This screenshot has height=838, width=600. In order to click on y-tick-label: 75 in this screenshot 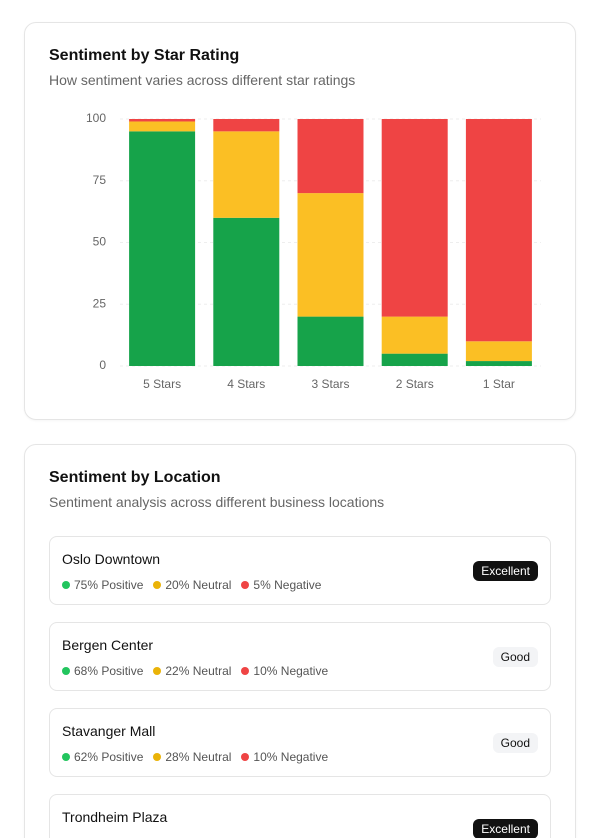, I will do `click(100, 180)`.